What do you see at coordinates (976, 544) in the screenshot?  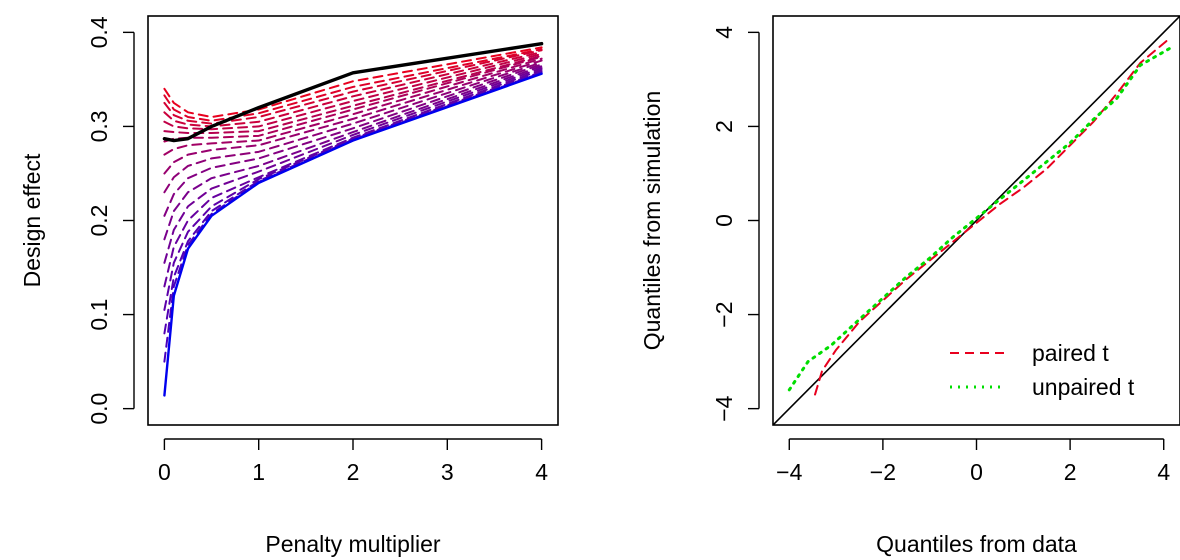 I see `right-x-axis-label: Quantiles from data` at bounding box center [976, 544].